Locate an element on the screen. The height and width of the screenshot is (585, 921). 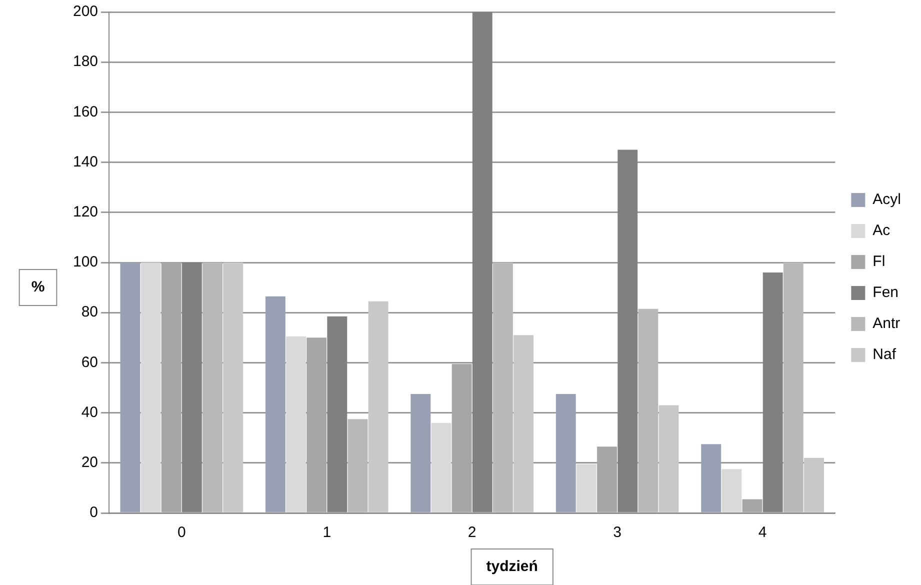
legend-label: Antr is located at coordinates (886, 323).